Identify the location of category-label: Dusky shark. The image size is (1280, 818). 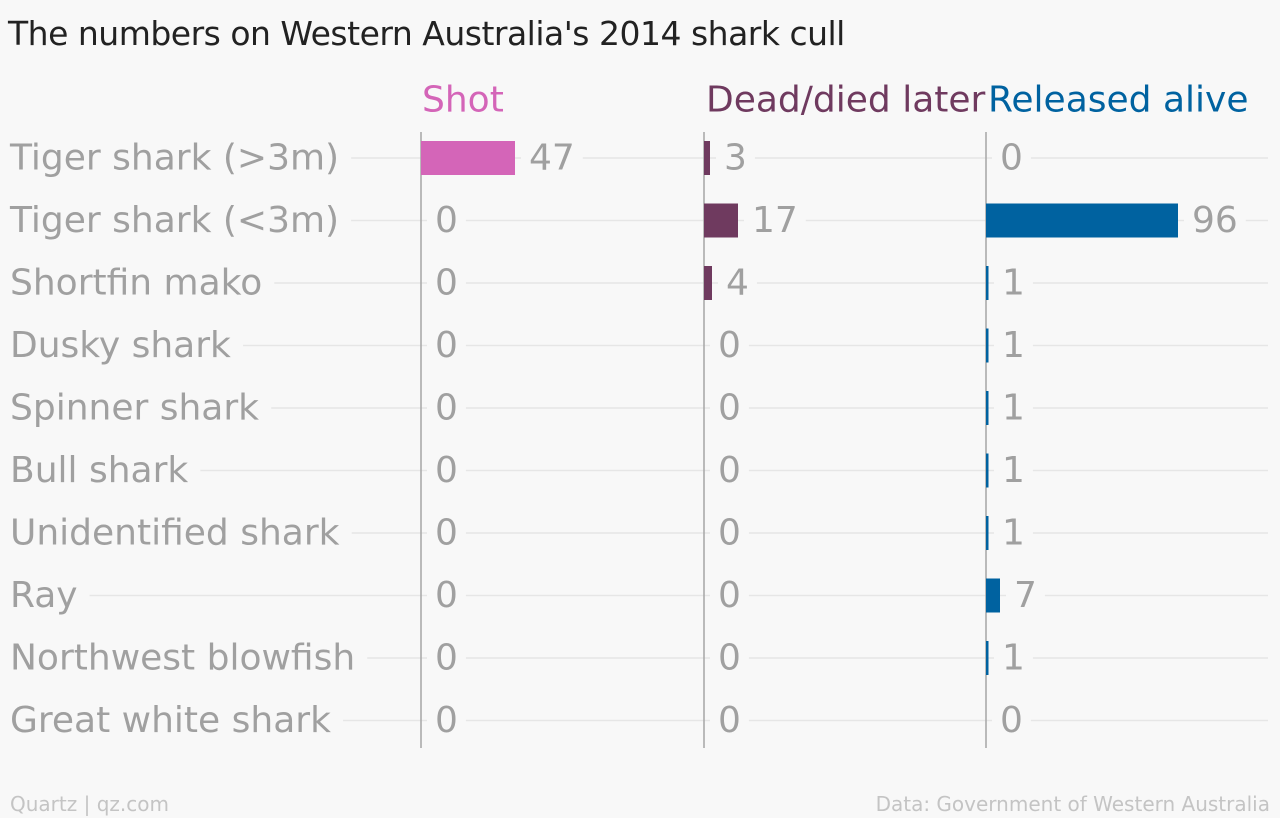
(120, 345).